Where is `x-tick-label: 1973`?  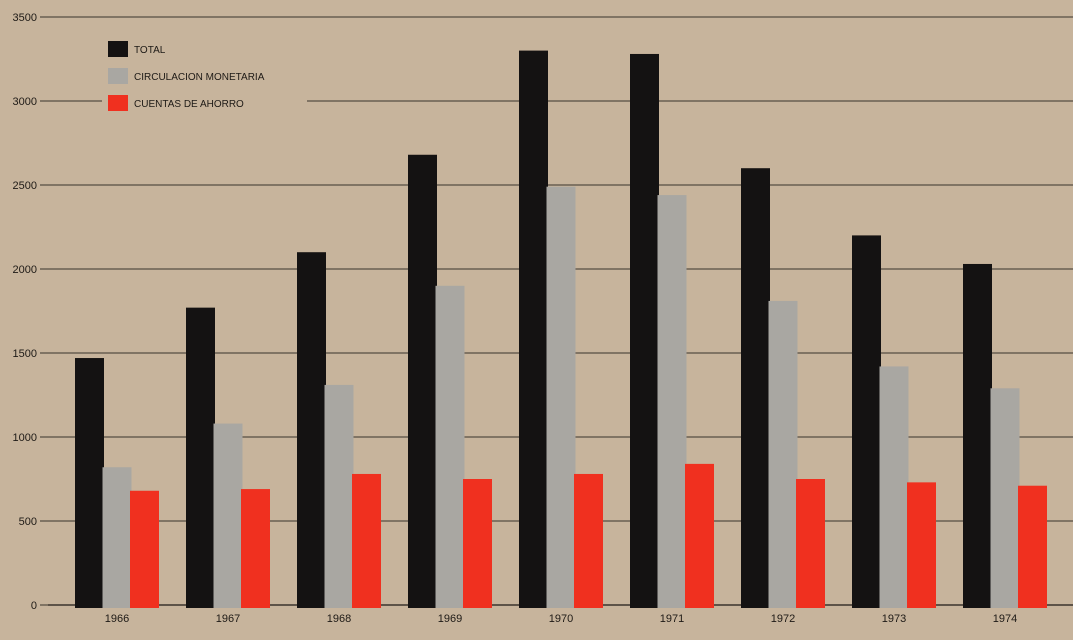
x-tick-label: 1973 is located at coordinates (894, 619).